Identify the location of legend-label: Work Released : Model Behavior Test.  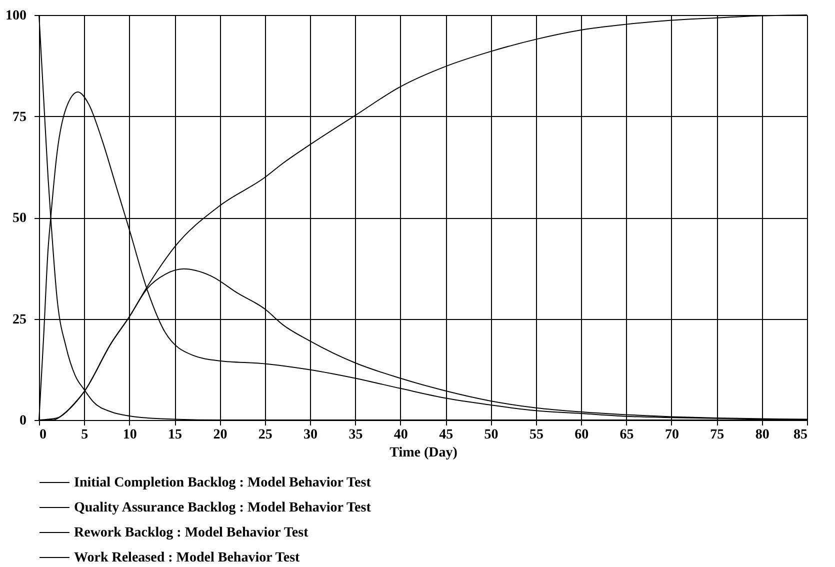
(187, 558).